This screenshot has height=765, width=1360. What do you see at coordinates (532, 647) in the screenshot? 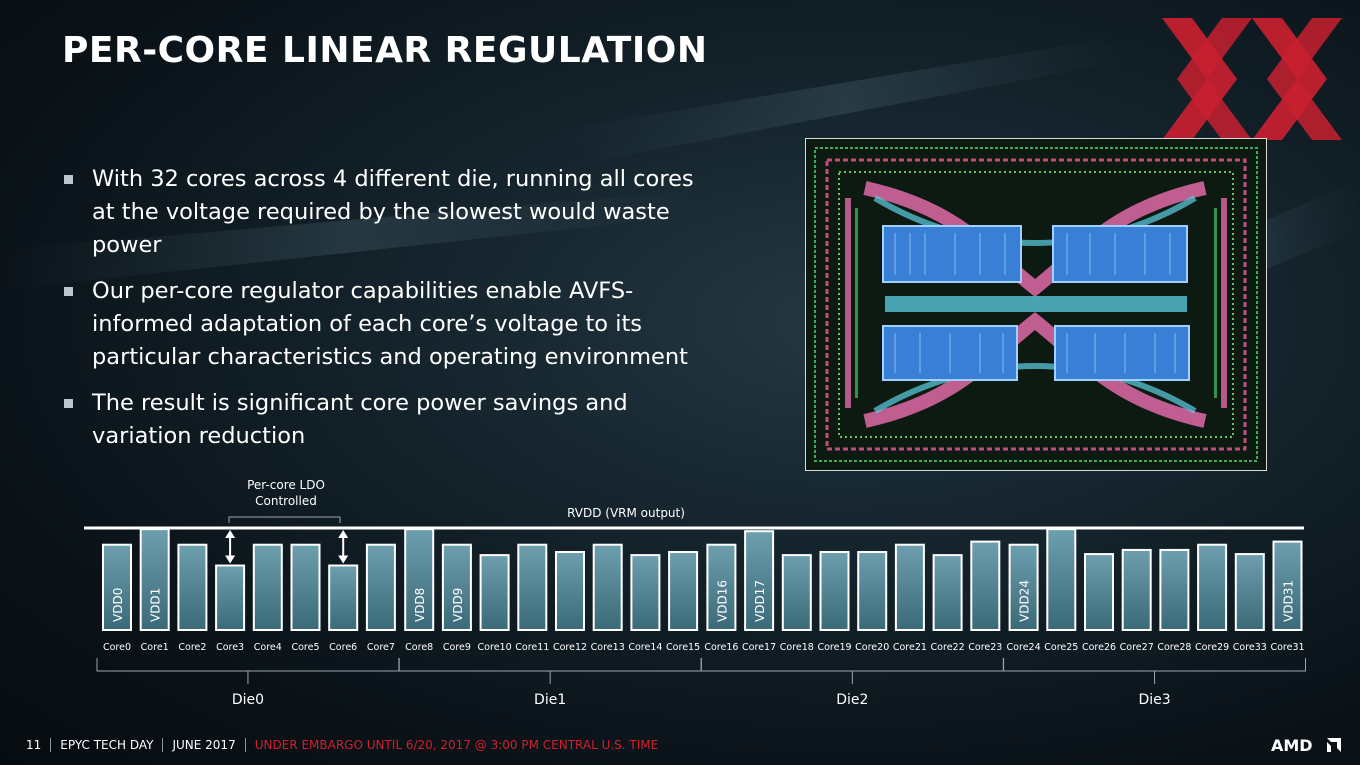
I see `core-label: Core11` at bounding box center [532, 647].